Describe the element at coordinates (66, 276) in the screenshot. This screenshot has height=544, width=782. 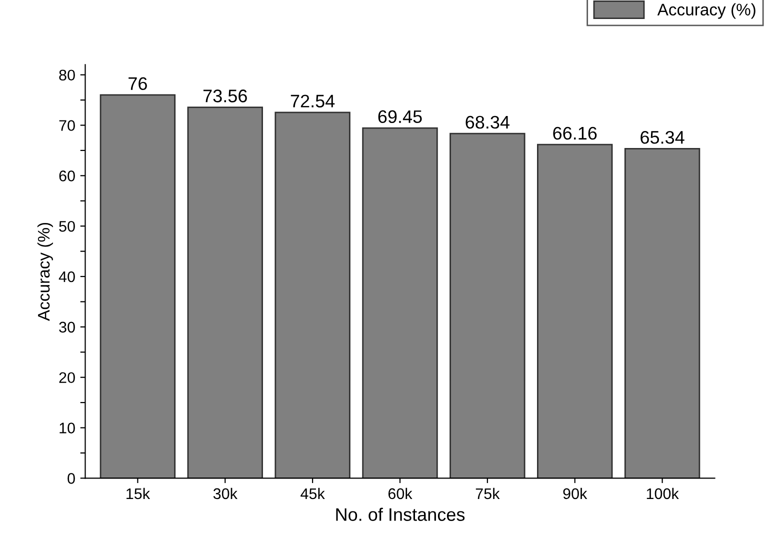
I see `y-tick-label: 40` at that location.